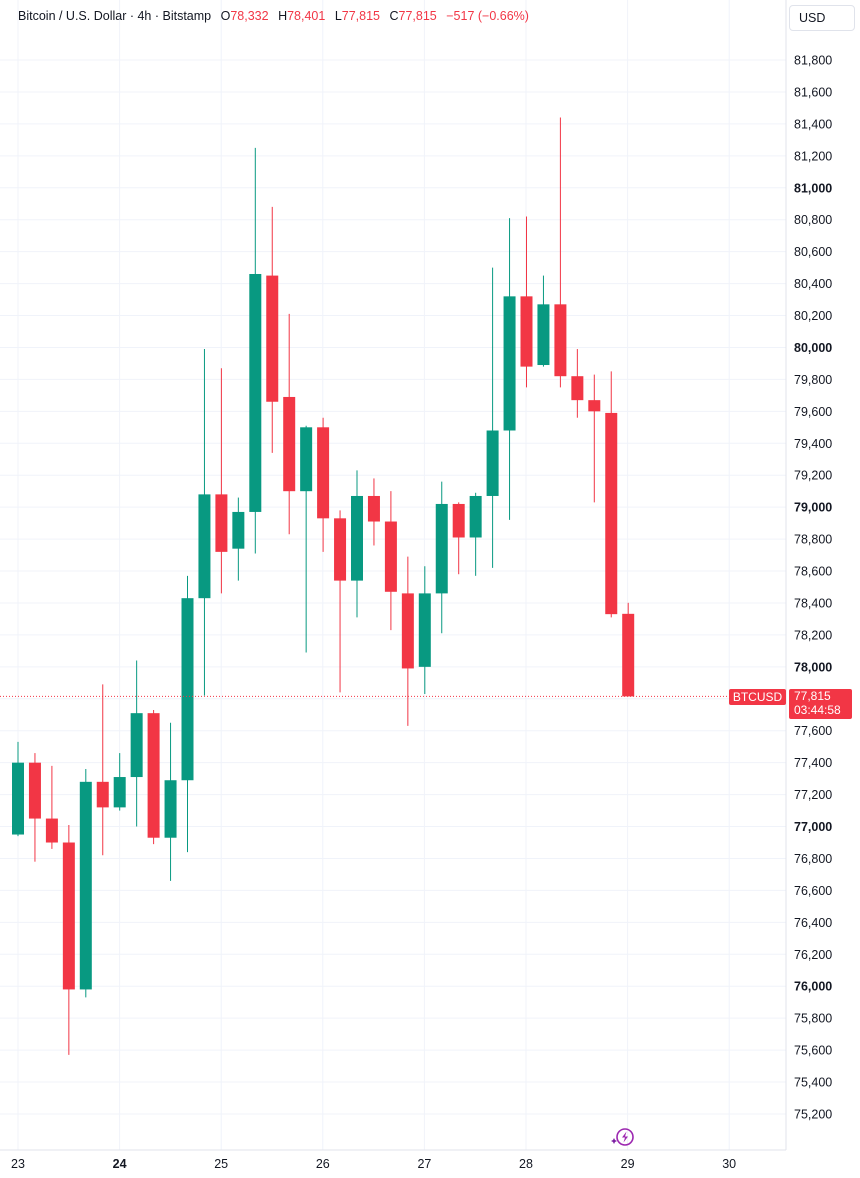  Describe the element at coordinates (813, 1051) in the screenshot. I see `price-tick-label: 75,600` at that location.